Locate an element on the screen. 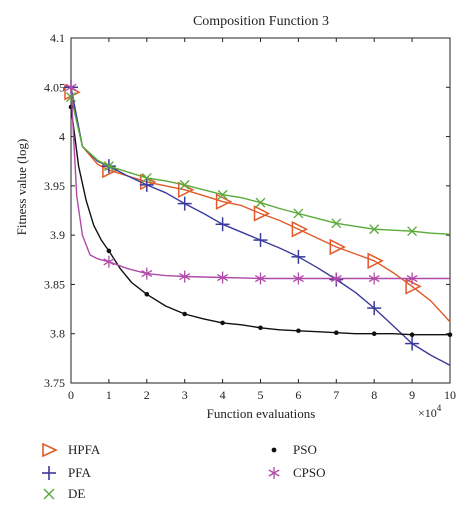 This screenshot has height=515, width=474. legend-label-pfa: PFA is located at coordinates (79, 472).